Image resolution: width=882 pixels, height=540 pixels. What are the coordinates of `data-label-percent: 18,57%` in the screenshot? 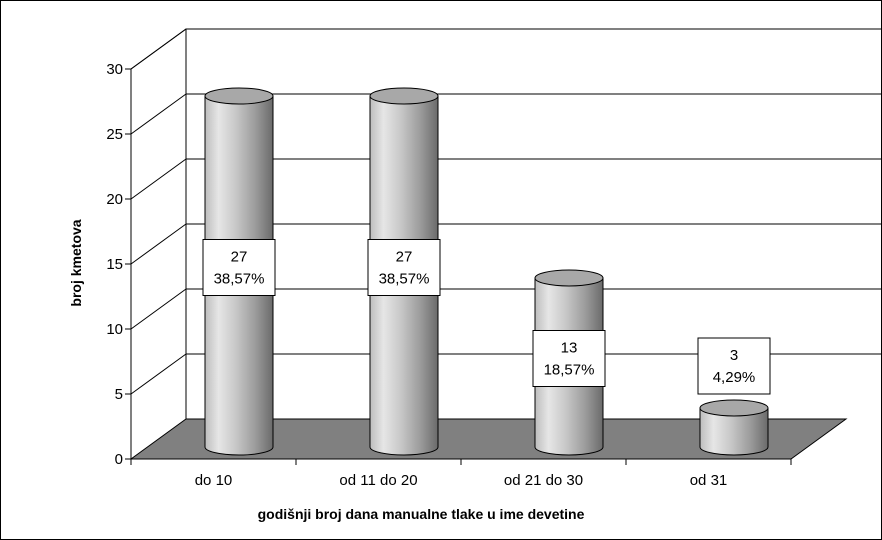 It's located at (569, 370).